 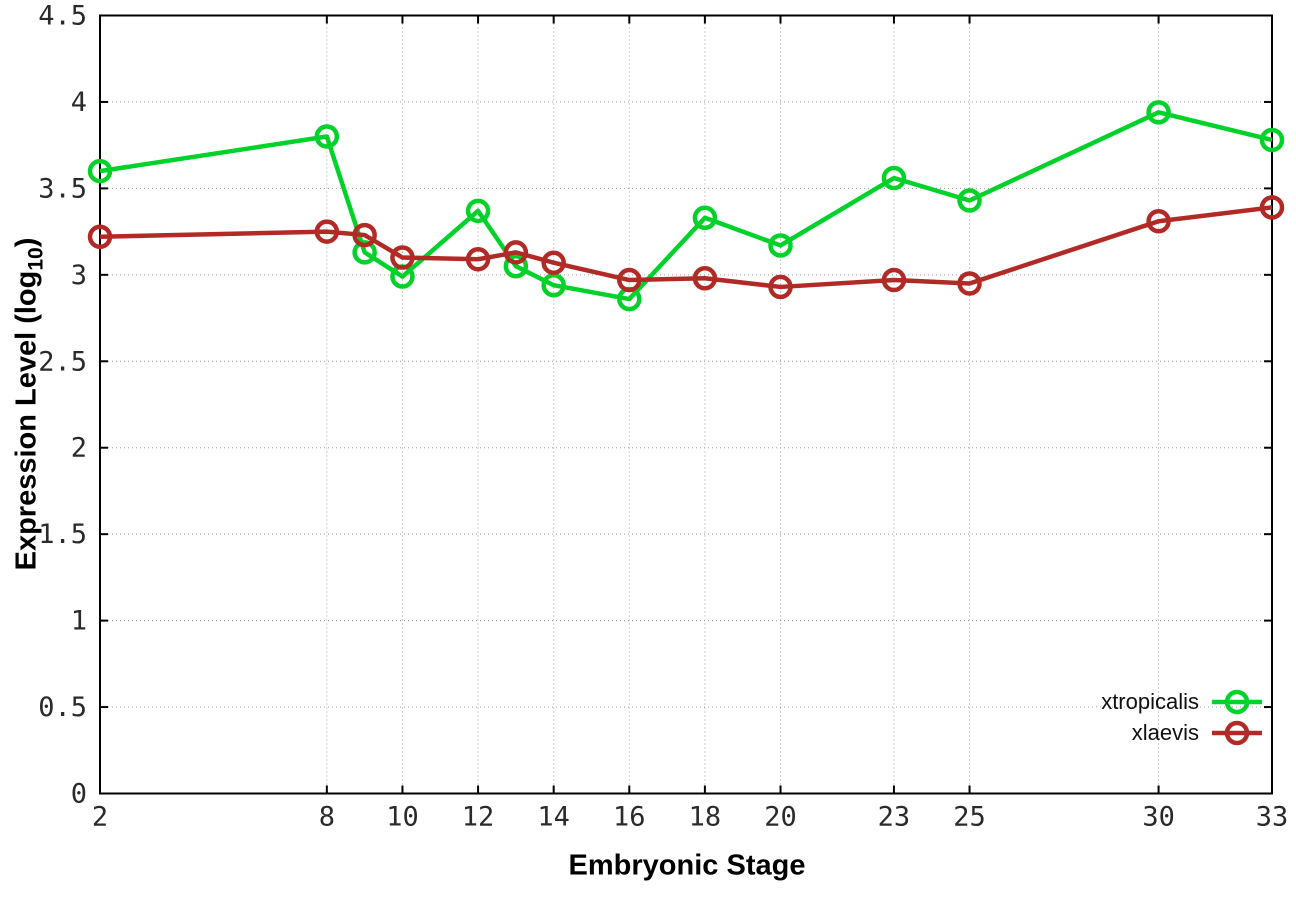 What do you see at coordinates (79, 621) in the screenshot?
I see `y-tick-label: 1` at bounding box center [79, 621].